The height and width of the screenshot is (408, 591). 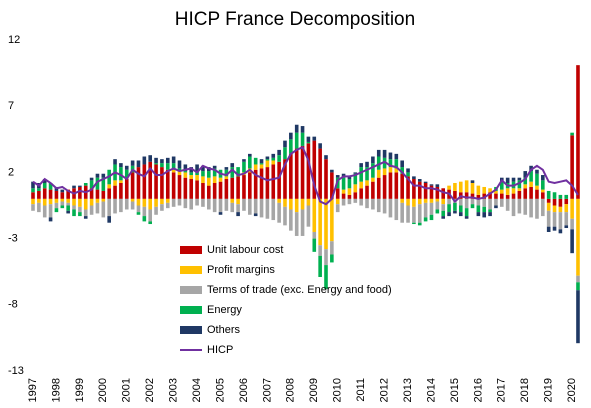 What do you see at coordinates (220, 350) in the screenshot?
I see `legend-label: HICP` at bounding box center [220, 350].